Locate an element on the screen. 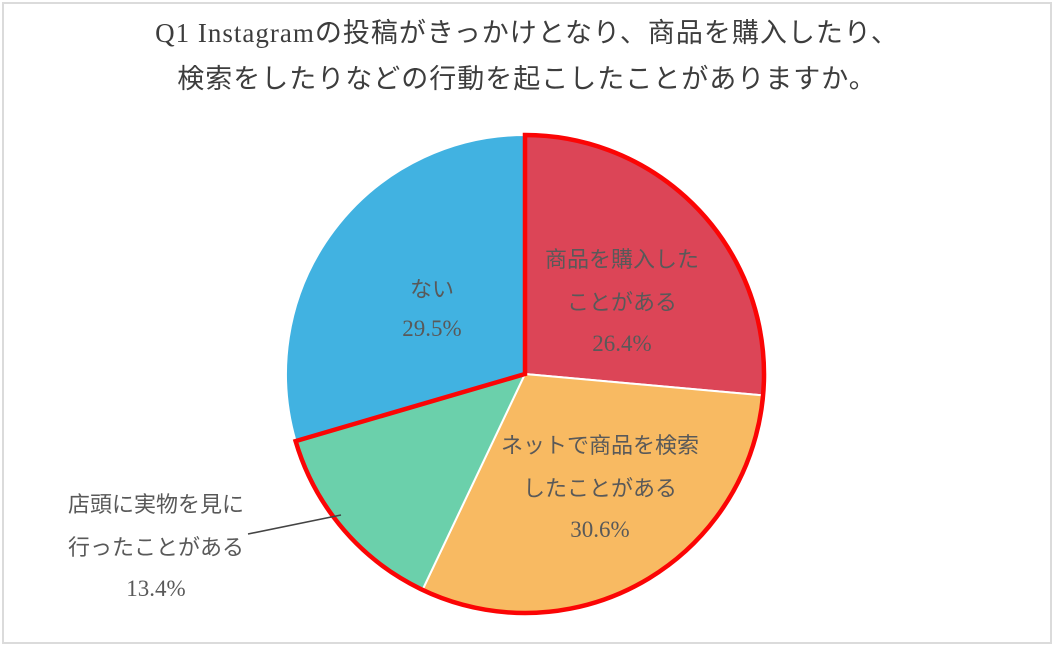 This screenshot has width=1054, height=646. slice-label-store: 店頭に実物を見に 行ったことがある 13.4% is located at coordinates (156, 545).